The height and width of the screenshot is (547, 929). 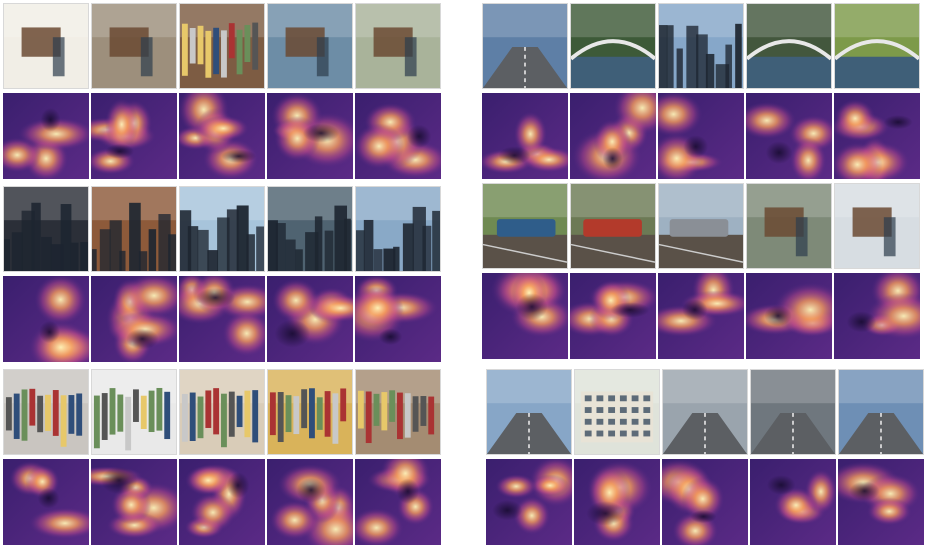 What do you see at coordinates (529, 412) in the screenshot?
I see `photo-empty-highway` at bounding box center [529, 412].